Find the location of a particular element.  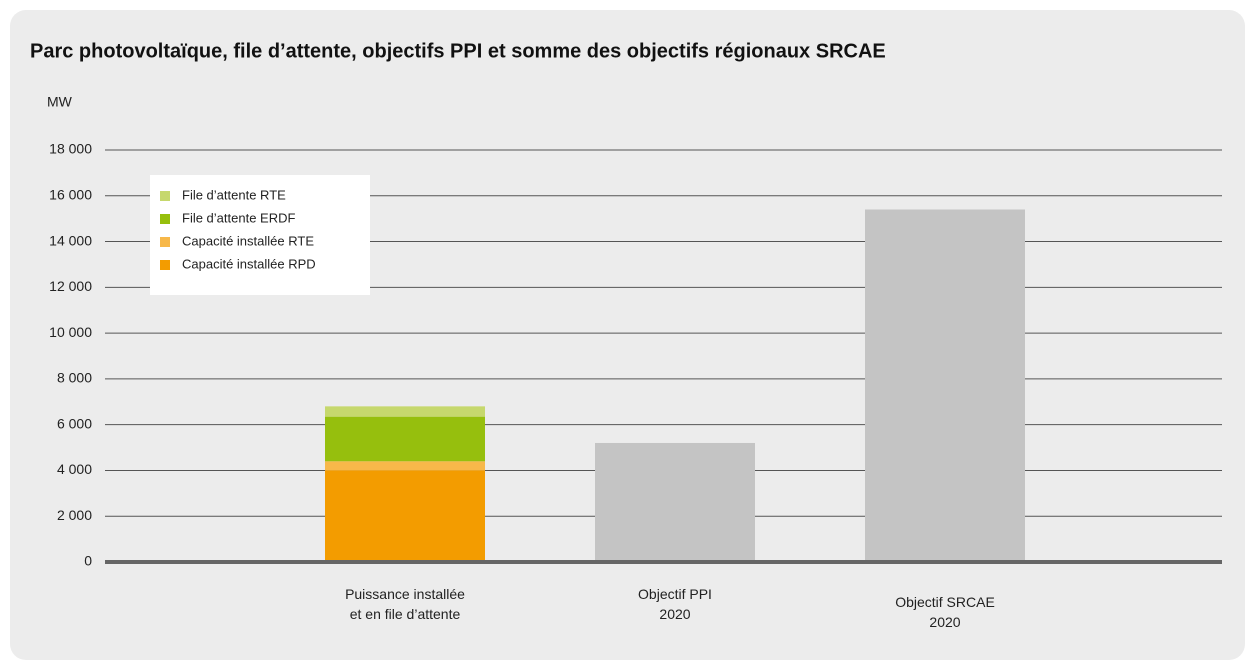

y-tick-label: 2 000 is located at coordinates (74, 515).